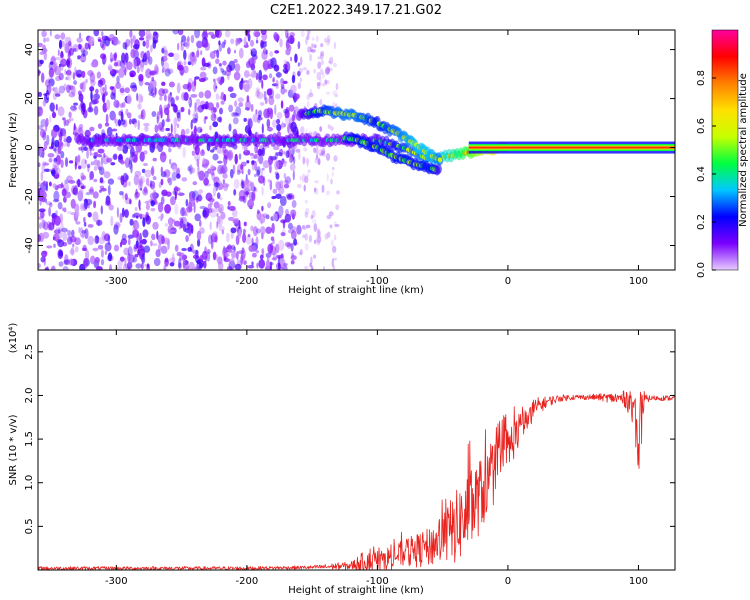 This screenshot has height=600, width=750. I want to click on snr-y-tick-label: 1.0, so click(29, 483).